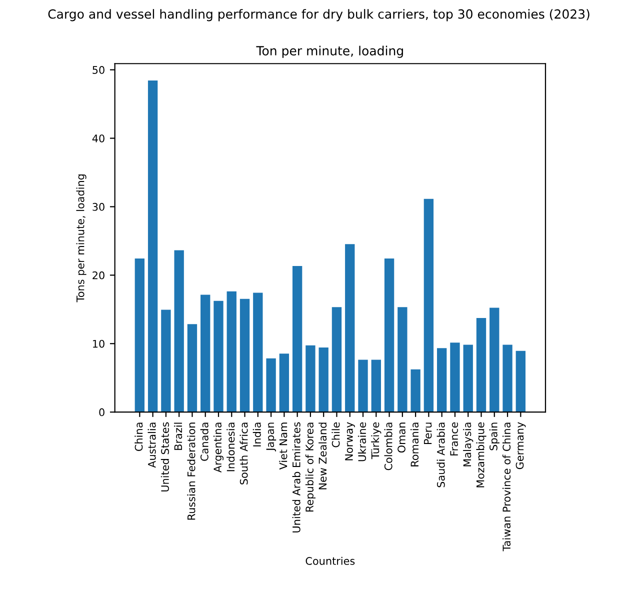 The height and width of the screenshot is (606, 638). What do you see at coordinates (244, 453) in the screenshot?
I see `x-tick-label: South Africa` at bounding box center [244, 453].